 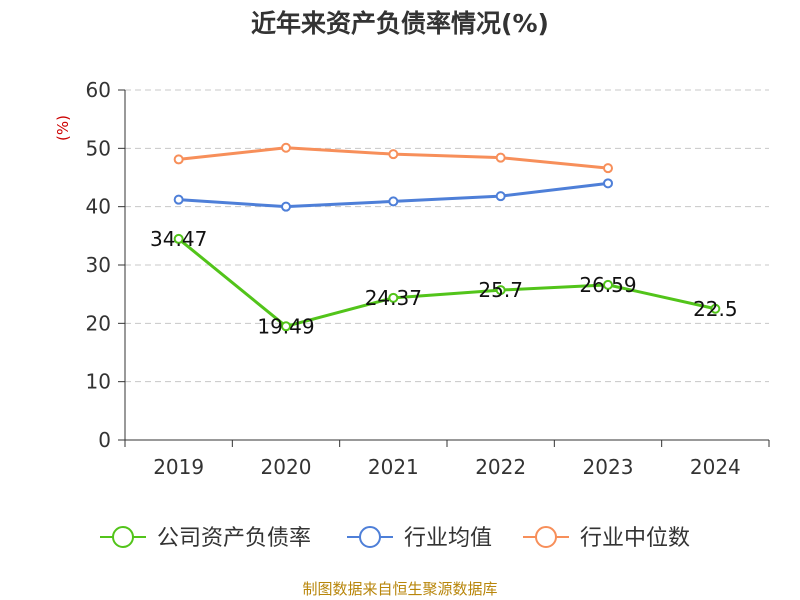 What do you see at coordinates (395, 538) in the screenshot?
I see `legend: 公司资产负债率 行业均值 行业中位数` at bounding box center [395, 538].